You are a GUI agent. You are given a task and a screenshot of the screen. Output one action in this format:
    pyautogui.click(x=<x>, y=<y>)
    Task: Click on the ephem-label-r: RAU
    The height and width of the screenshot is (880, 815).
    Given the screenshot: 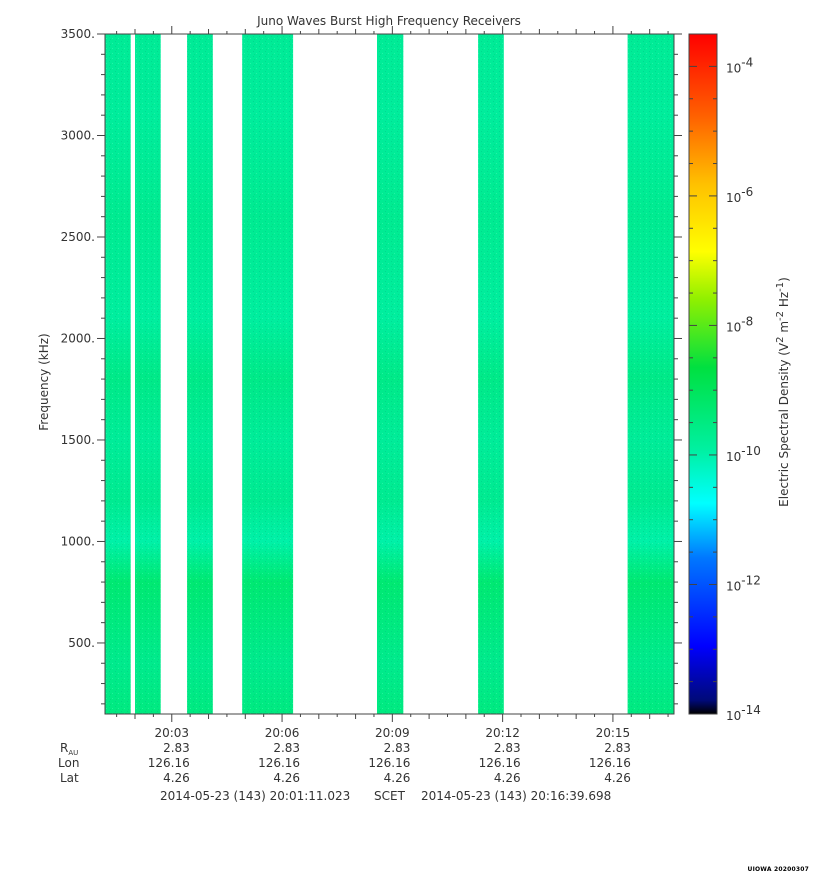 What is the action you would take?
    pyautogui.click(x=69, y=749)
    